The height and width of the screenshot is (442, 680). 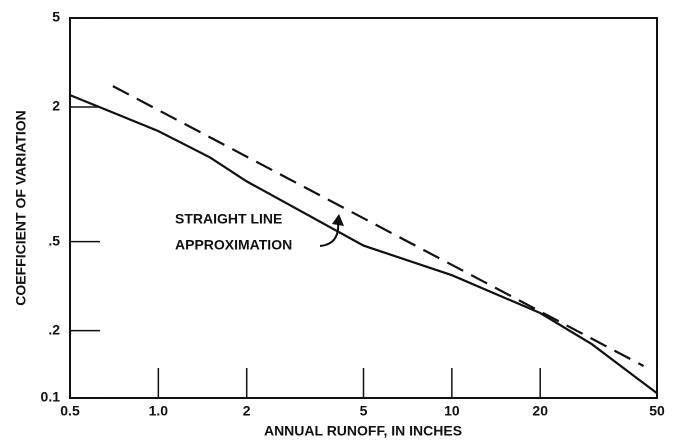 I want to click on annotation: STRAIGHT LINE, so click(x=228, y=219).